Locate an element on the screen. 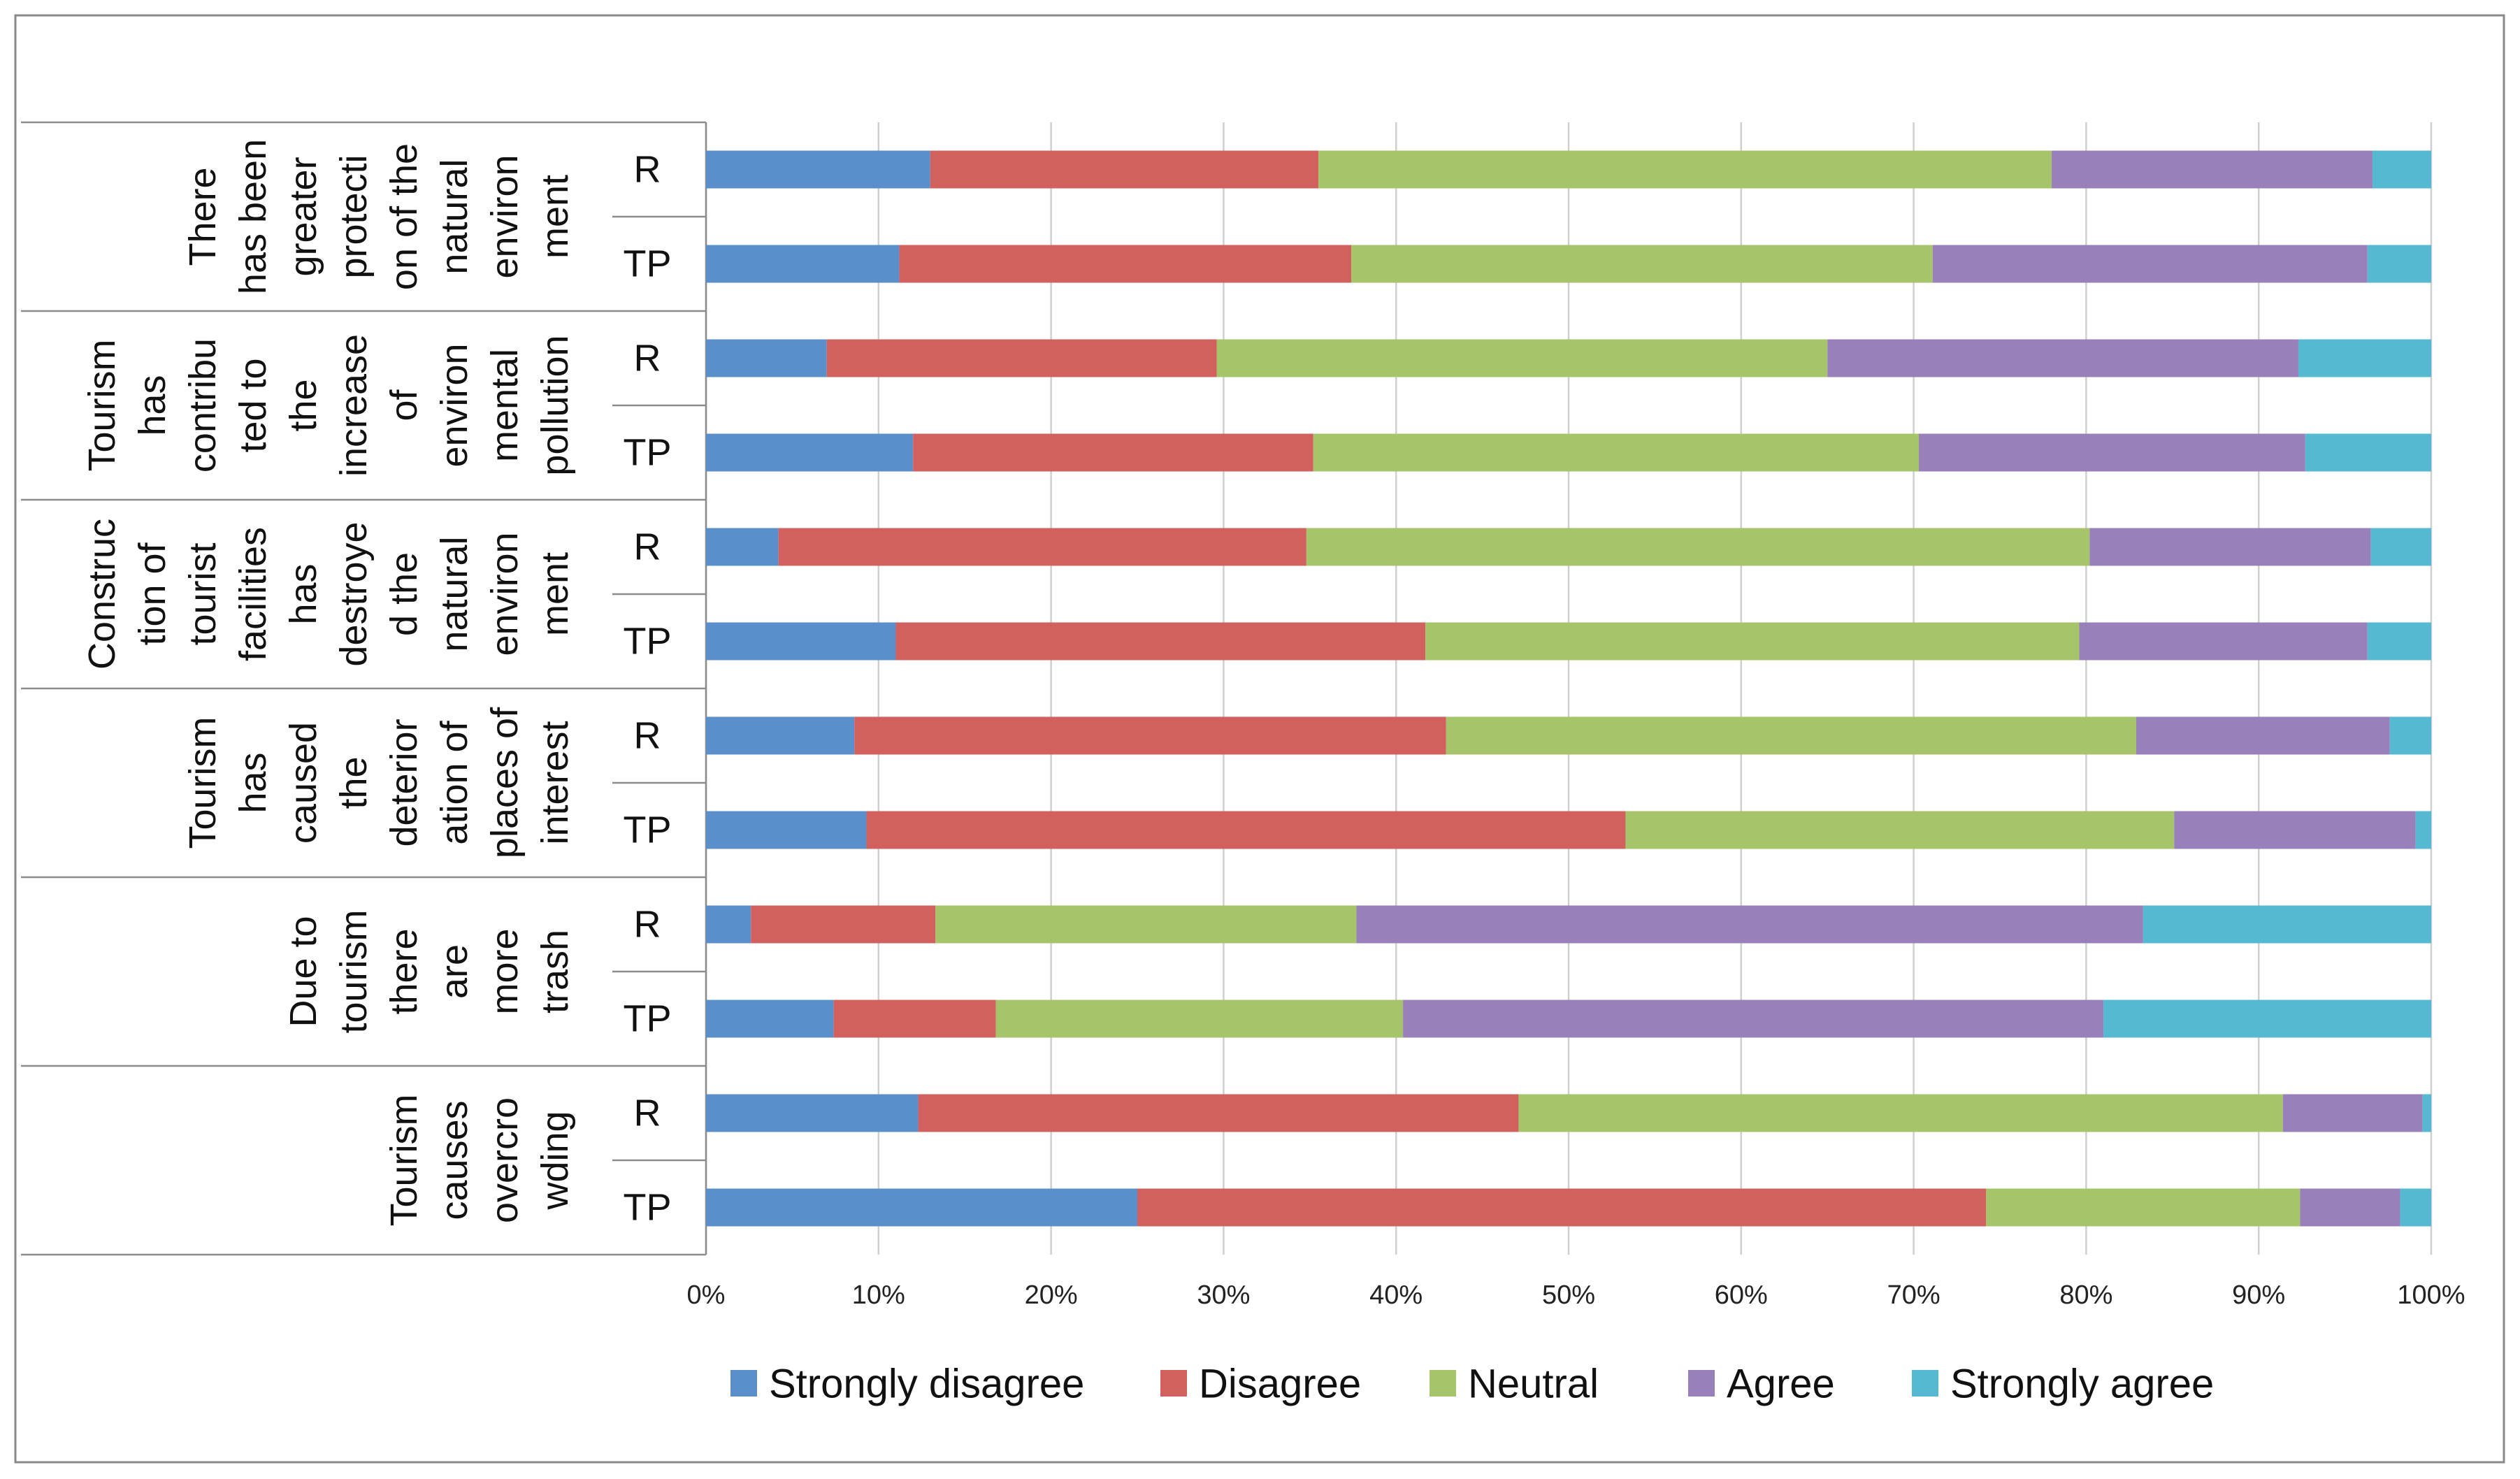 Image resolution: width=2520 pixels, height=1479 pixels. question-label-line: destroye is located at coordinates (354, 593).